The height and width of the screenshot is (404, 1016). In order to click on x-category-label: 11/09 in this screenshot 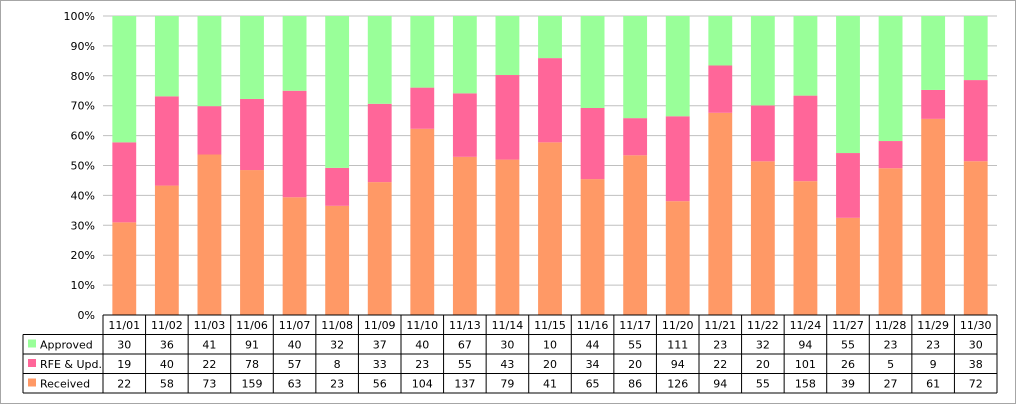, I will do `click(380, 325)`.